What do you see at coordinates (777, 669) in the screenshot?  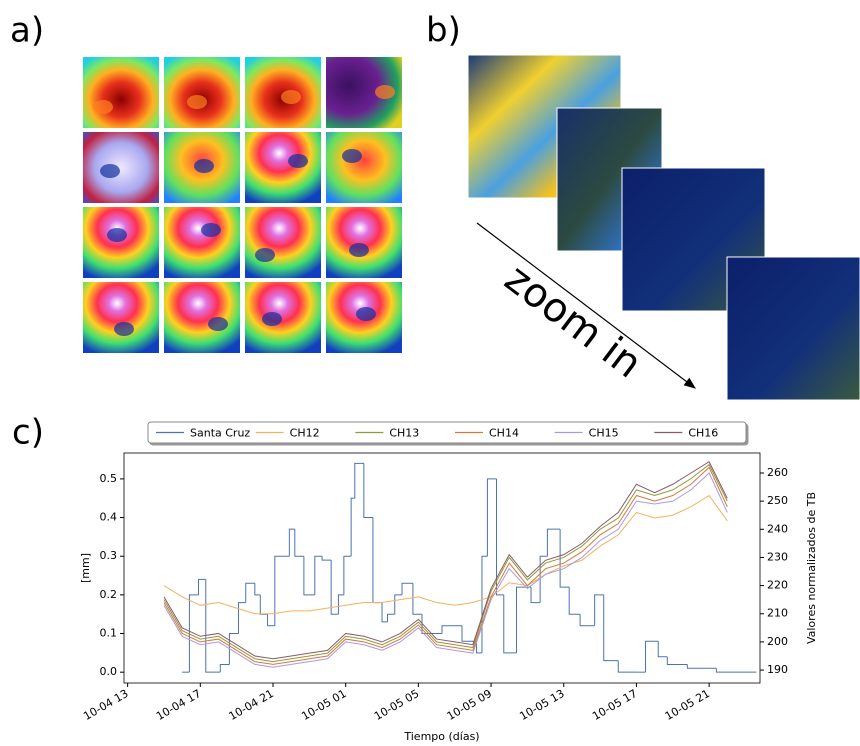 I see `y2-tick-label: 190` at bounding box center [777, 669].